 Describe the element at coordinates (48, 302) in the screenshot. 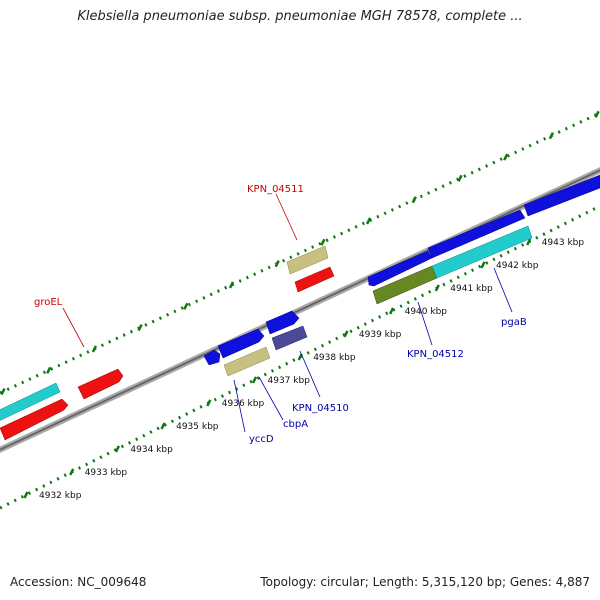

I see `gene-label-groel: groEL` at that location.